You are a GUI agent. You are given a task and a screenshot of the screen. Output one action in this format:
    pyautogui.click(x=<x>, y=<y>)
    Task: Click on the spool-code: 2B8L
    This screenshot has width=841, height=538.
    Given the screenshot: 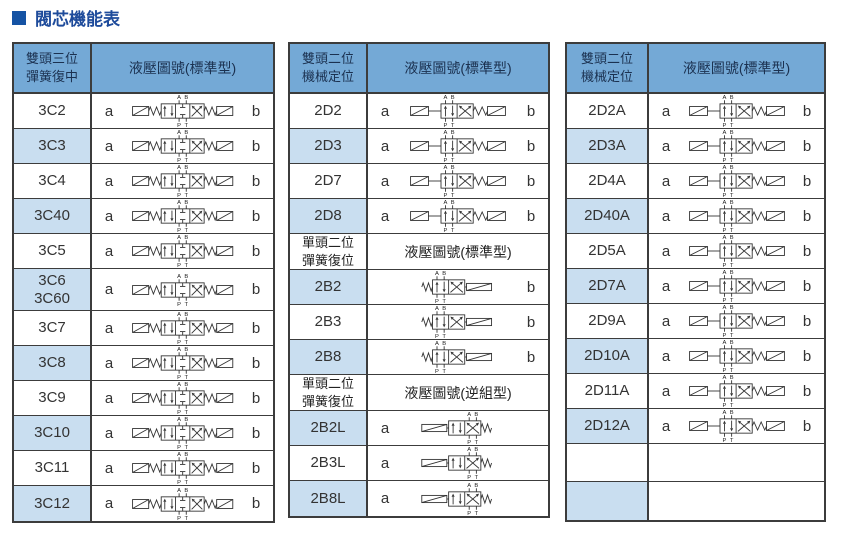 What is the action you would take?
    pyautogui.click(x=329, y=498)
    